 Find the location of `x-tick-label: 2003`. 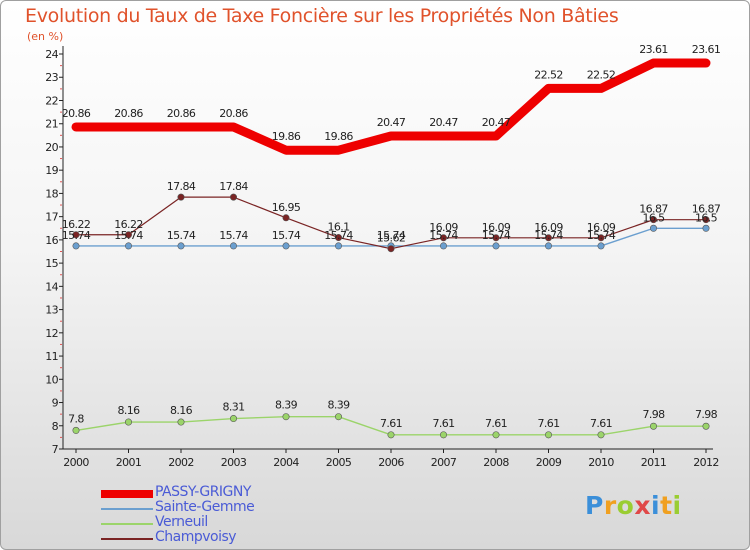

x-tick-label: 2003 is located at coordinates (234, 462).